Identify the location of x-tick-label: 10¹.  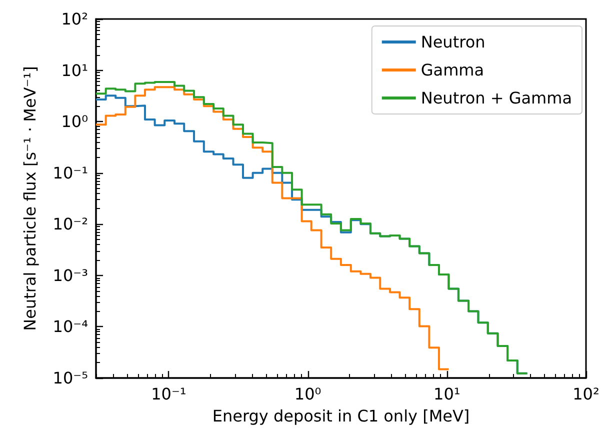
(447, 394).